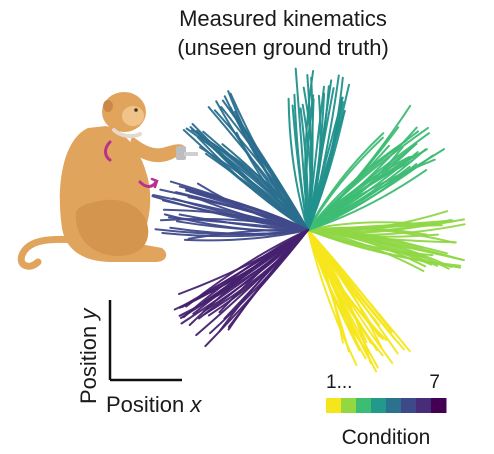 This screenshot has width=494, height=454. I want to click on manipulandum-handle, so click(181, 153).